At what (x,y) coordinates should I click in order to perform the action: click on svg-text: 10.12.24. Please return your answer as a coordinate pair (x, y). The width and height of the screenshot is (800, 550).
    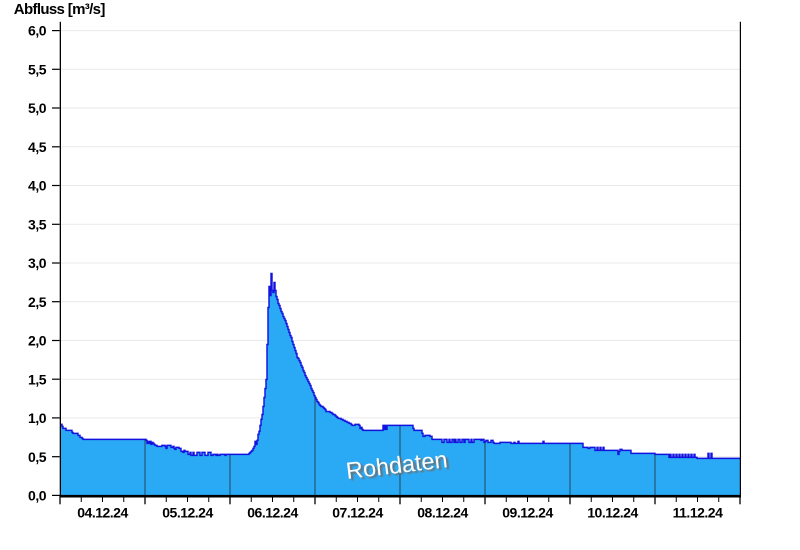
    Looking at the image, I should click on (612, 512).